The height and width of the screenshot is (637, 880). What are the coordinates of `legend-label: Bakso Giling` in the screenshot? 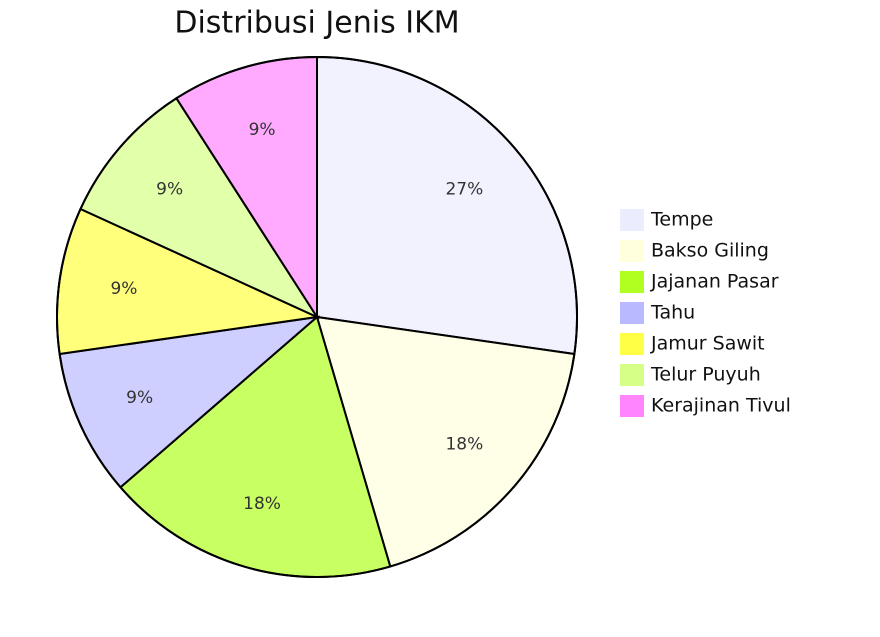 It's located at (710, 251).